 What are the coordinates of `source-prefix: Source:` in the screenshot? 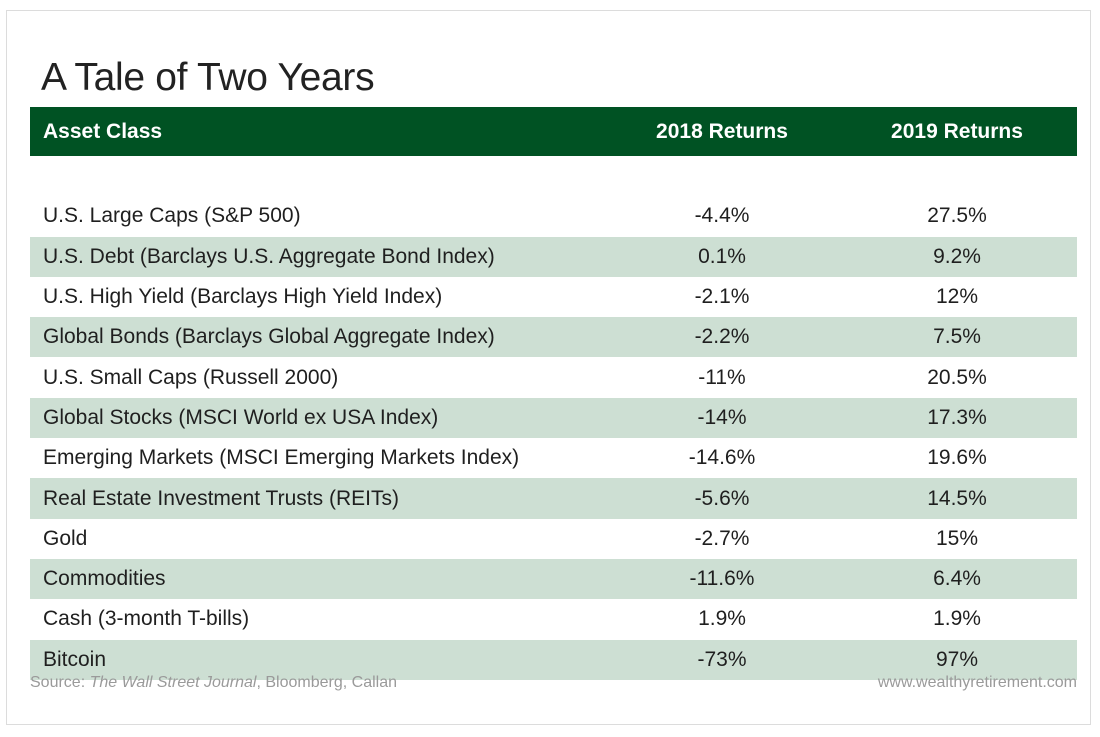 It's located at (60, 682).